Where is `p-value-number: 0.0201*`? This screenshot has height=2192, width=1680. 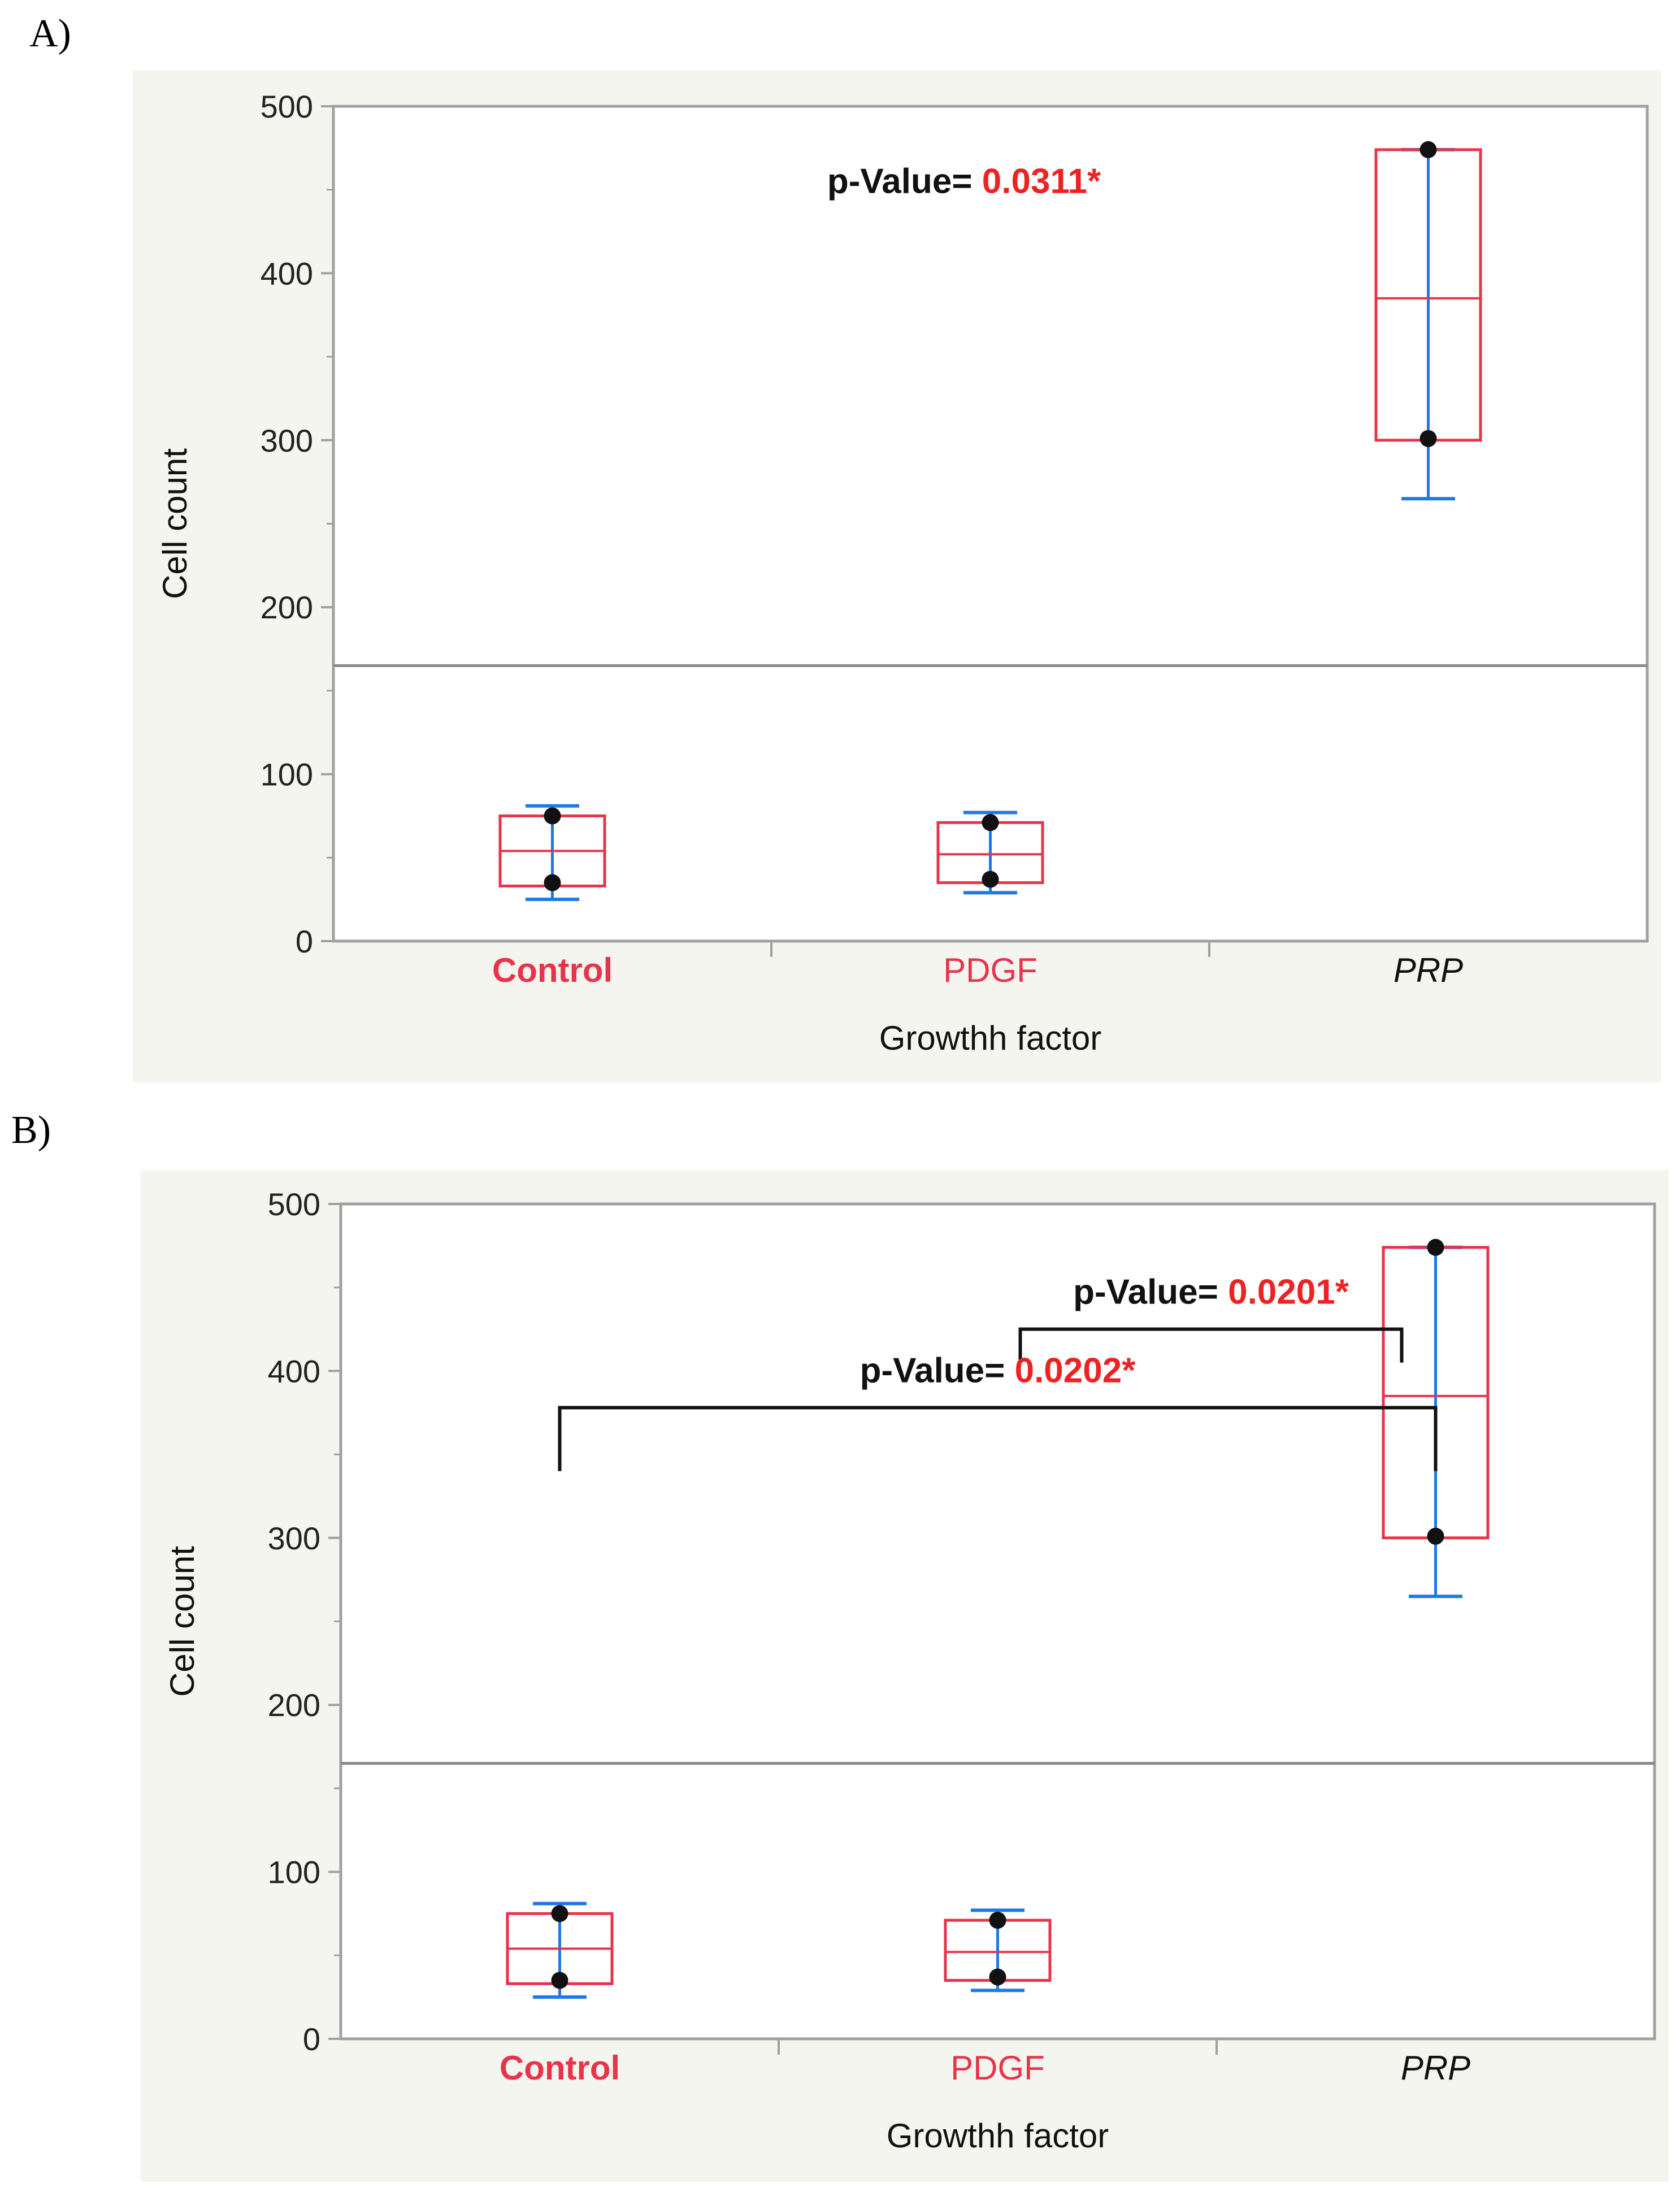 p-value-number: 0.0201* is located at coordinates (1288, 1292).